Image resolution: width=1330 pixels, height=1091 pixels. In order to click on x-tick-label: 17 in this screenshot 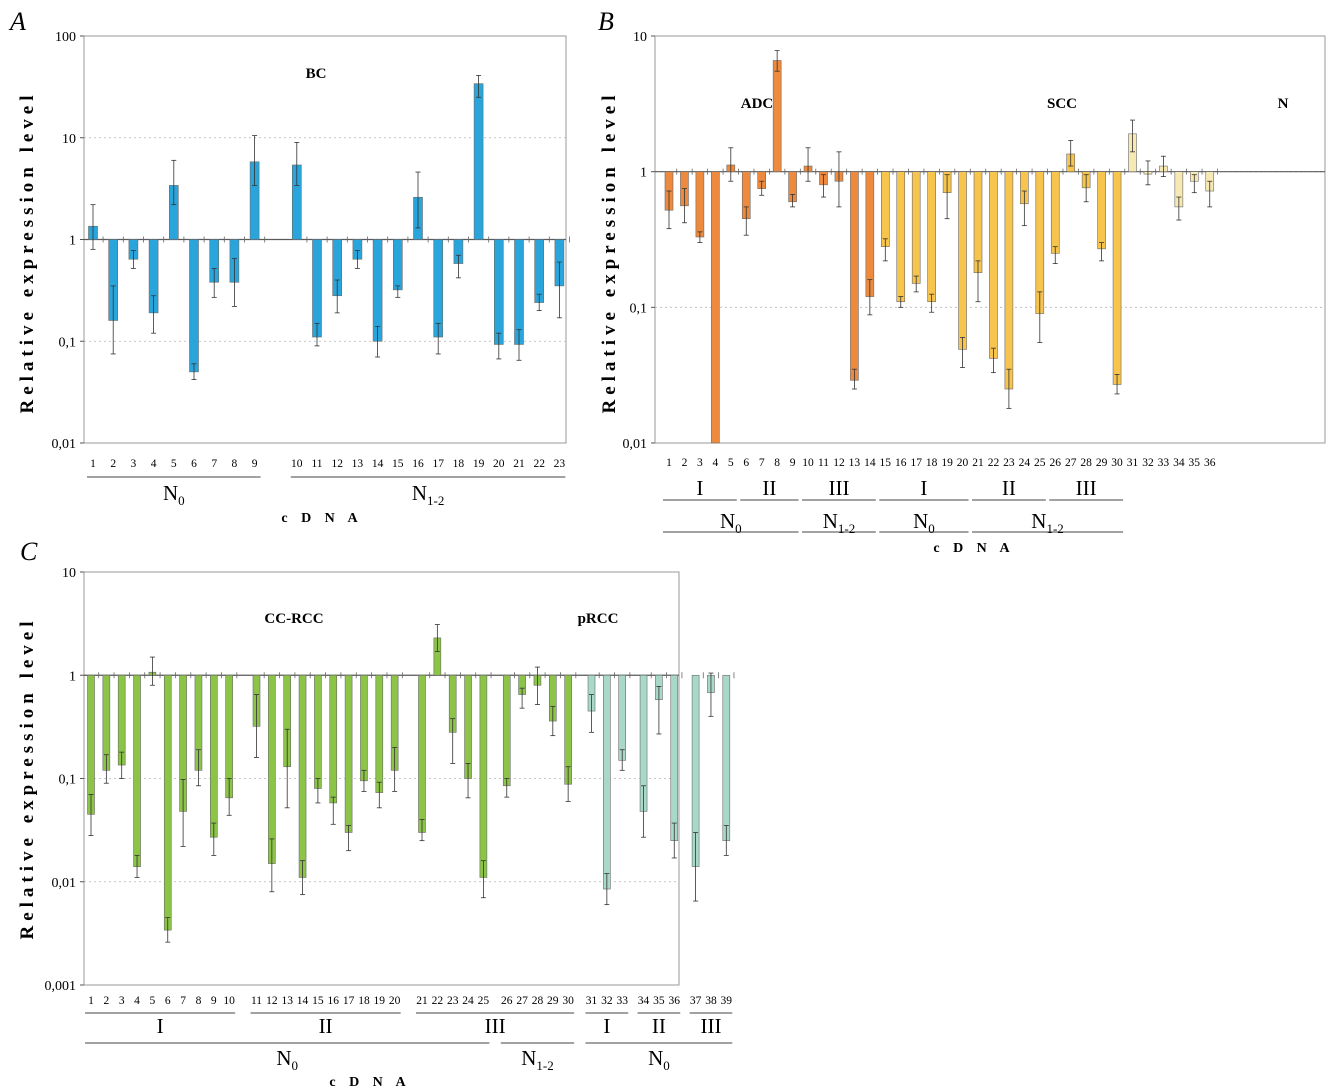, I will do `click(438, 464)`.